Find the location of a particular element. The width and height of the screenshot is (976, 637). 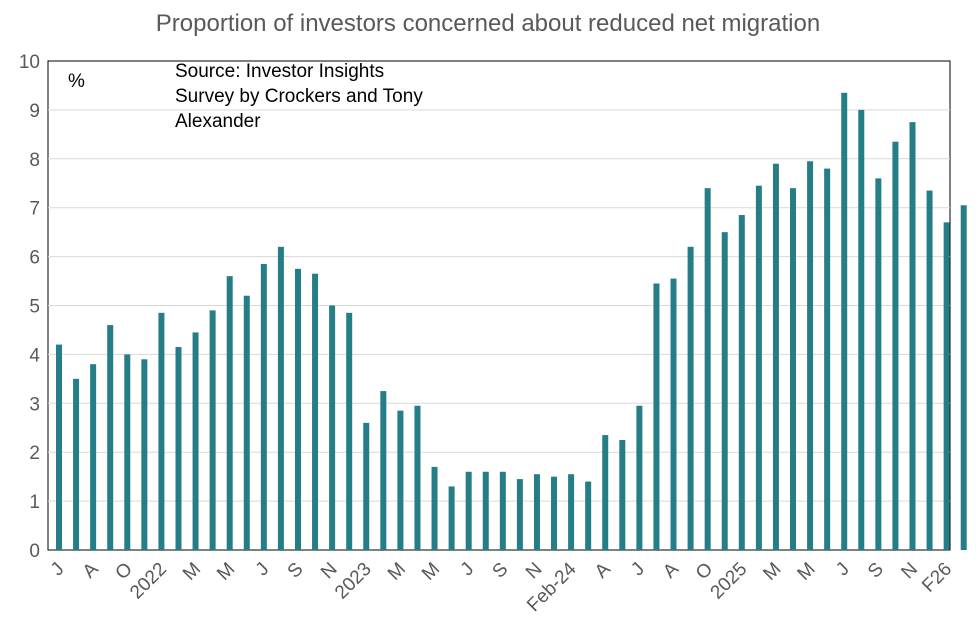

y-tick-label: 8 is located at coordinates (34, 160).